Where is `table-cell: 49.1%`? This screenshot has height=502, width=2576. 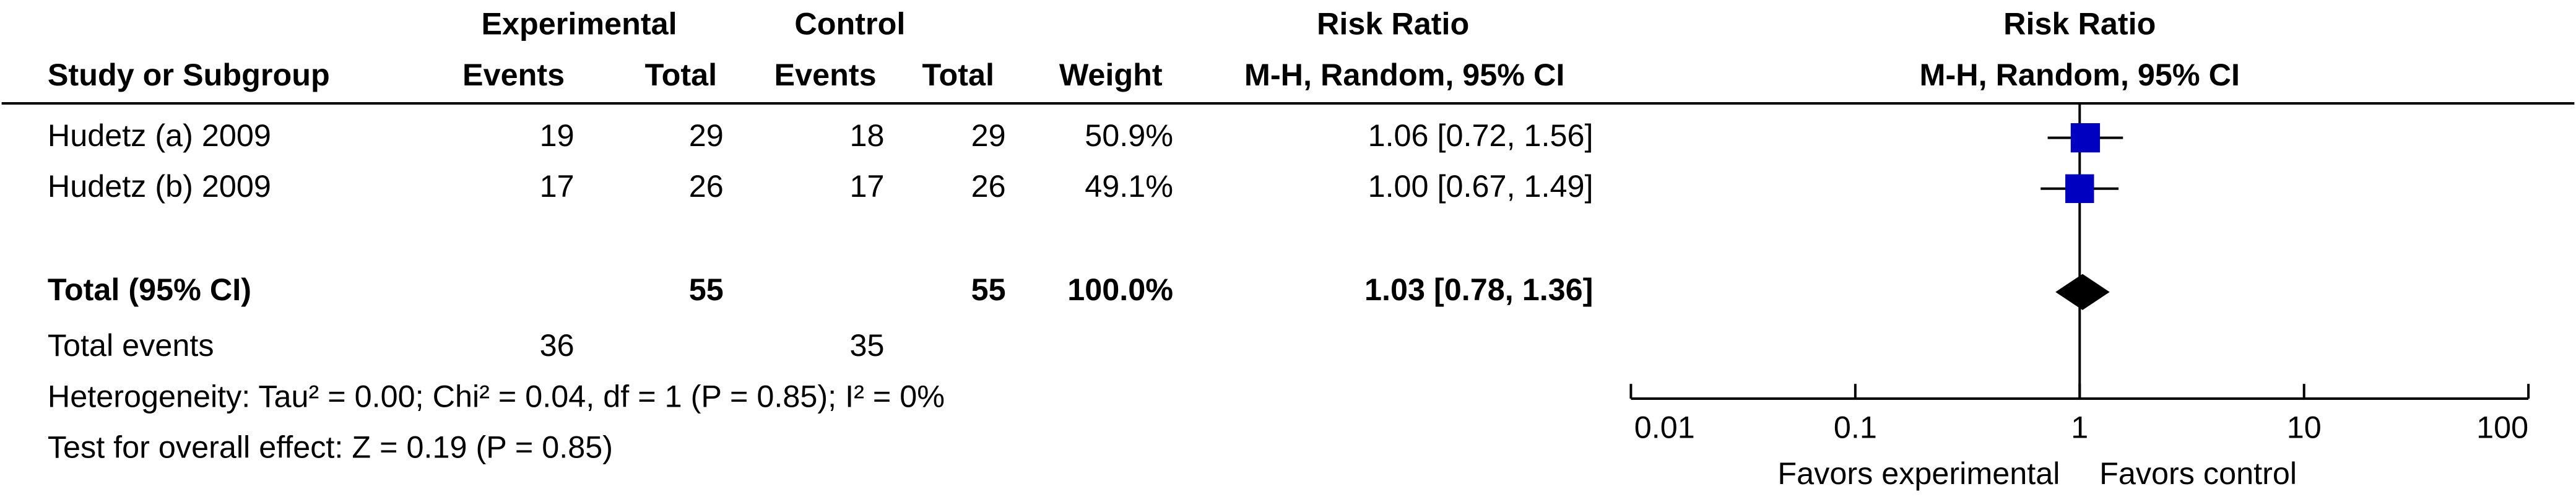 table-cell: 49.1% is located at coordinates (1129, 186).